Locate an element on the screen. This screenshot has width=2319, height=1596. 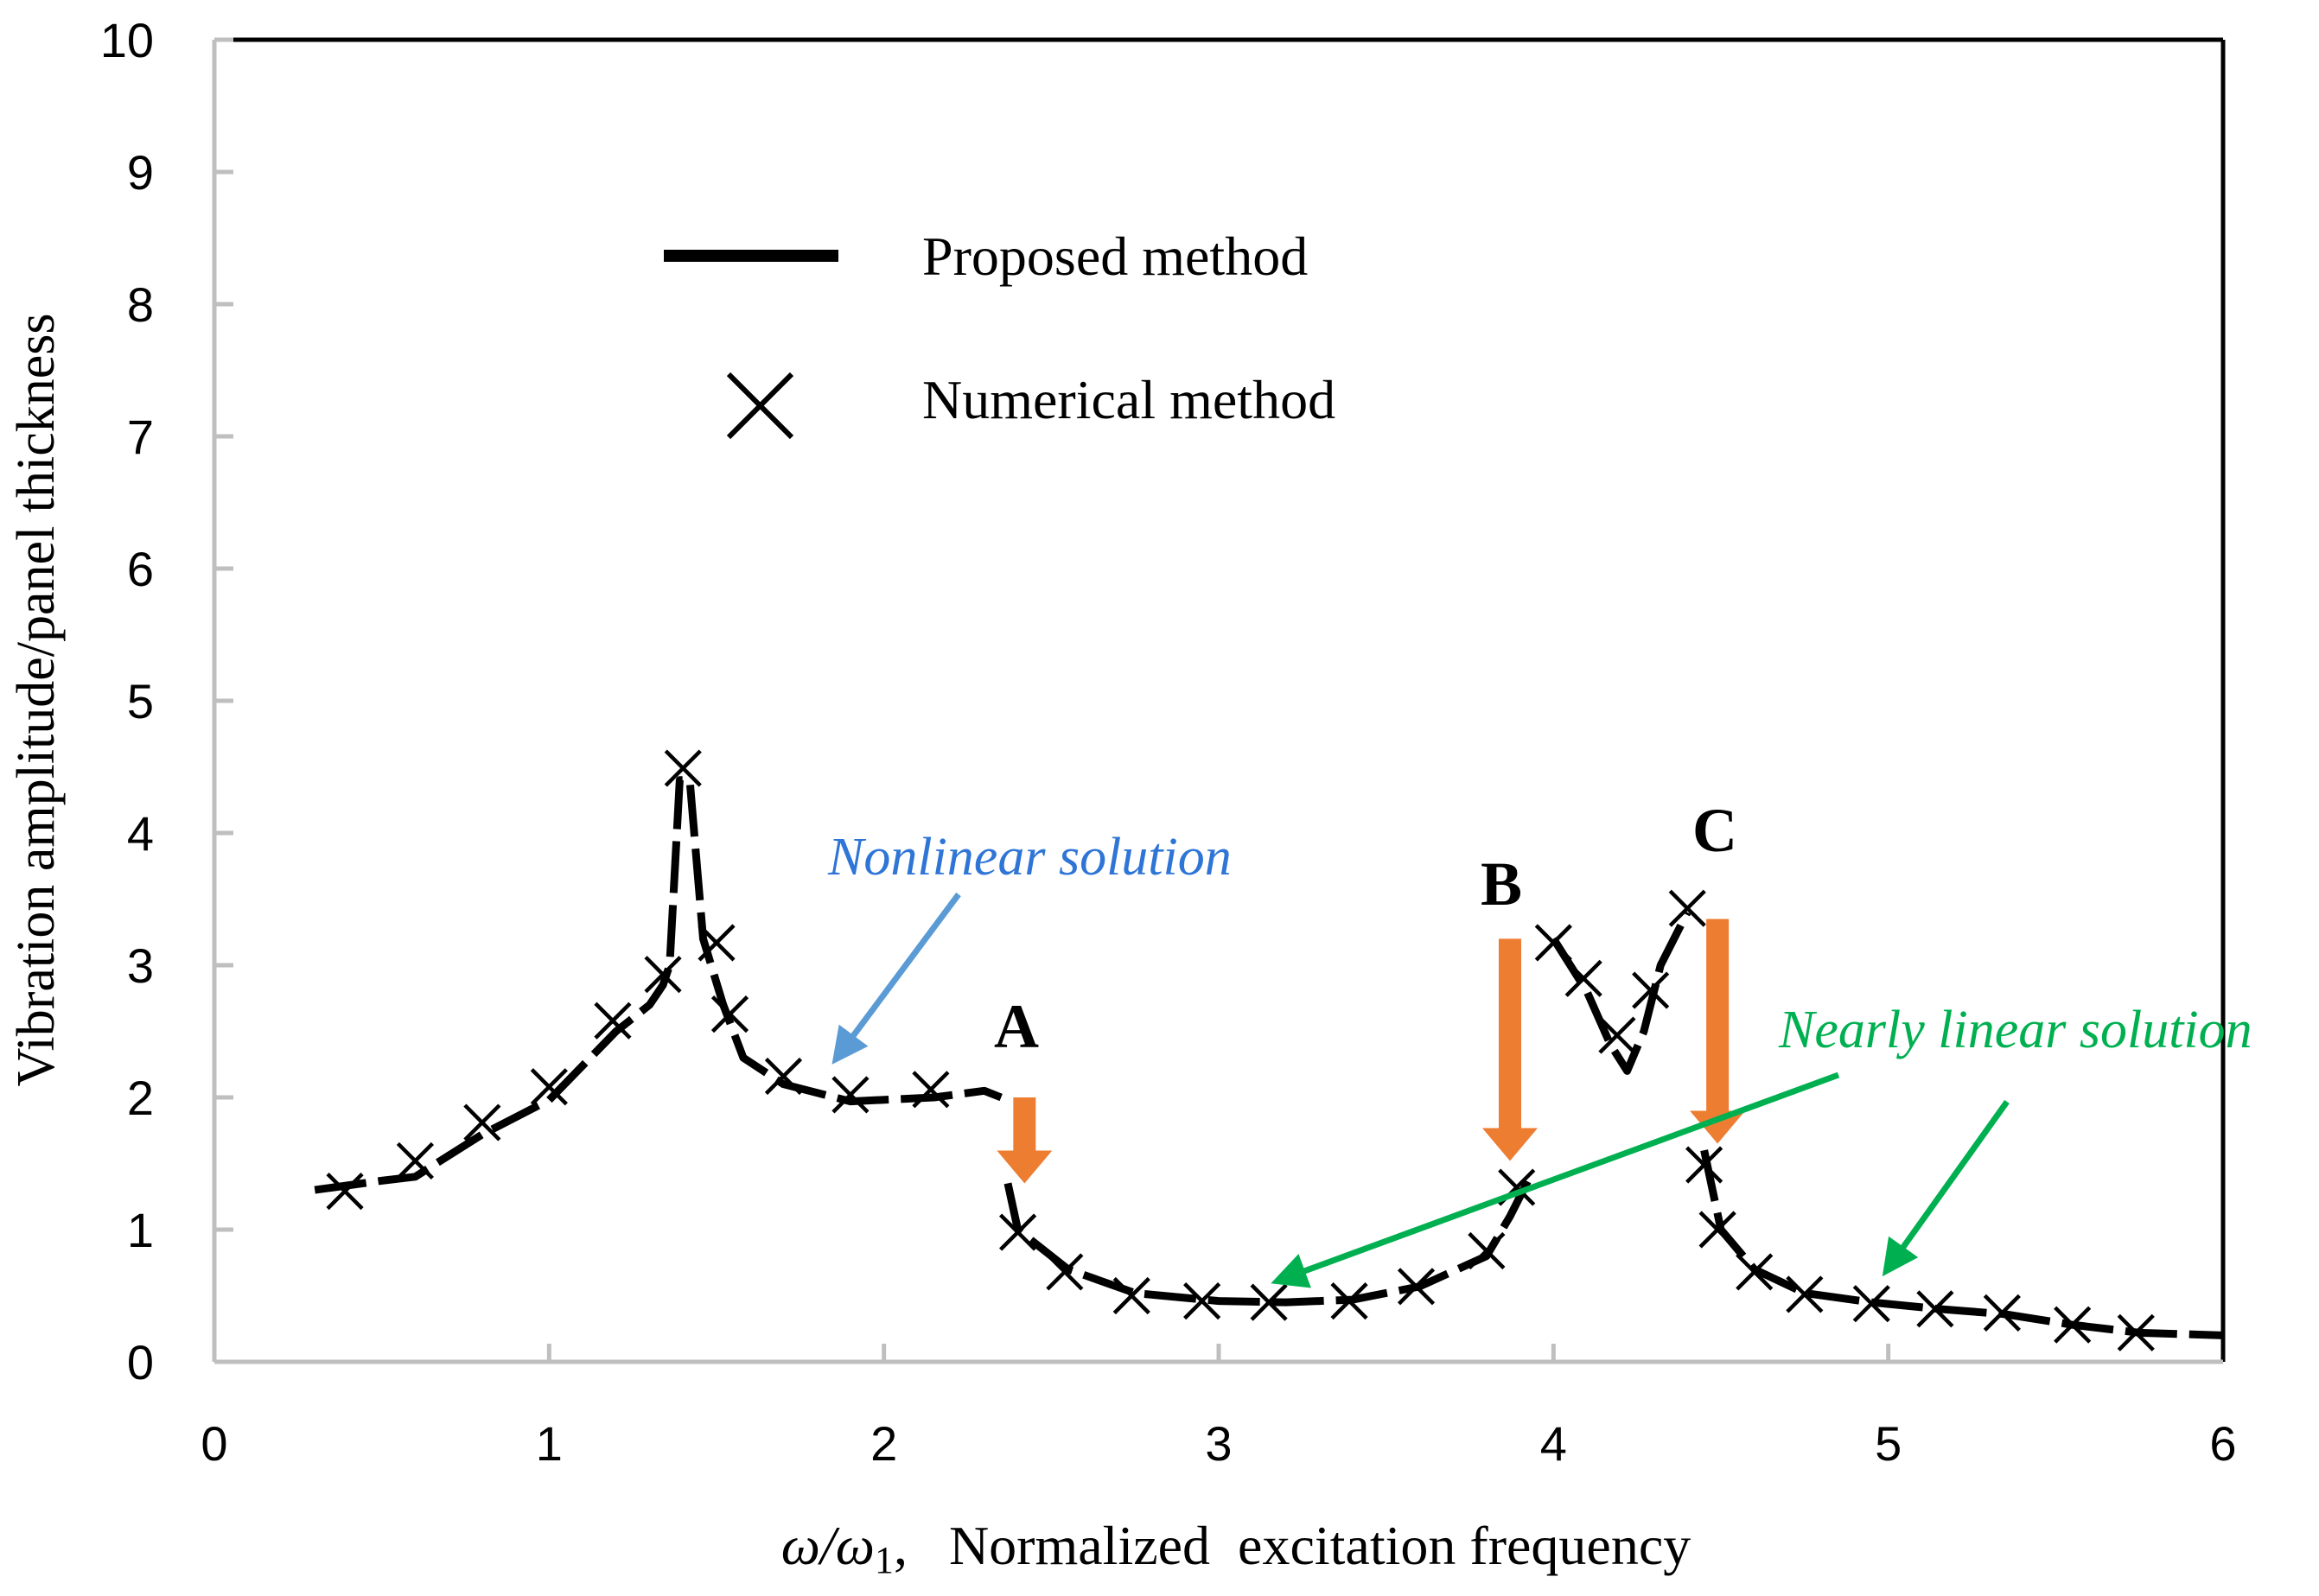
y-tick-label: 9 is located at coordinates (140, 172).